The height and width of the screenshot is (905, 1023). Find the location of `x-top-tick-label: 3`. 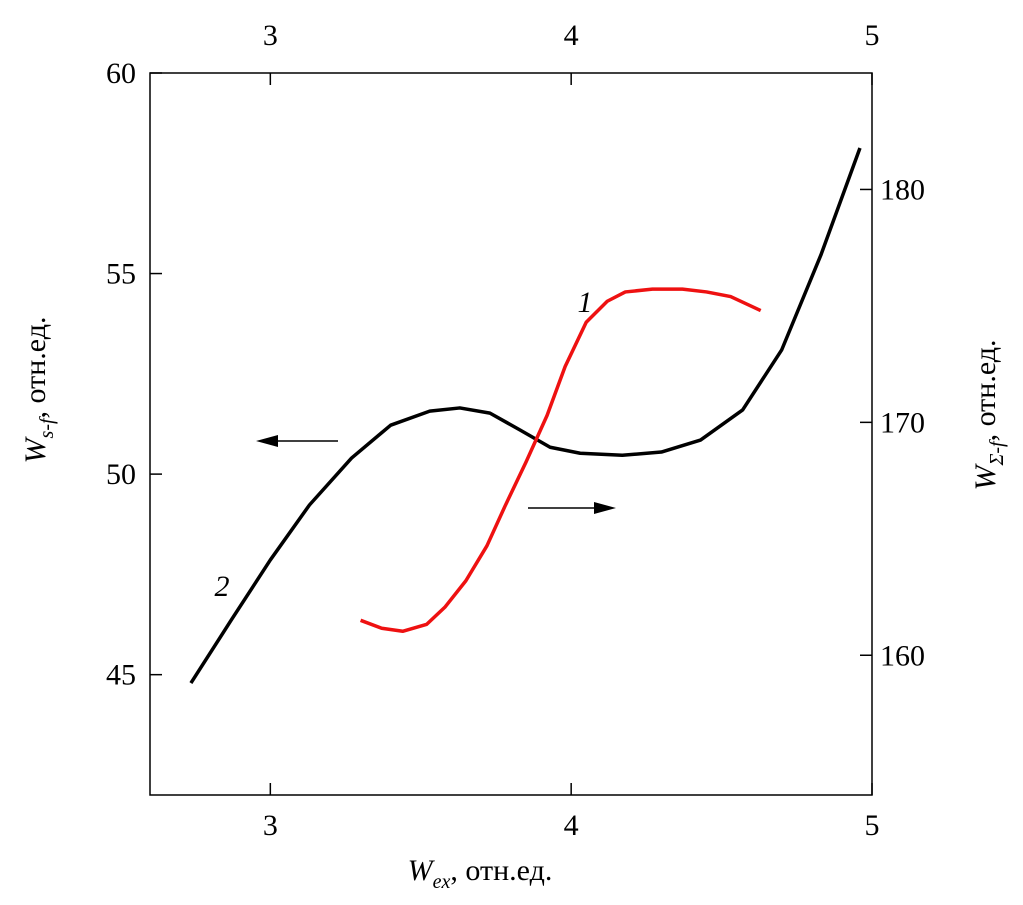

x-top-tick-label: 3 is located at coordinates (270, 35).